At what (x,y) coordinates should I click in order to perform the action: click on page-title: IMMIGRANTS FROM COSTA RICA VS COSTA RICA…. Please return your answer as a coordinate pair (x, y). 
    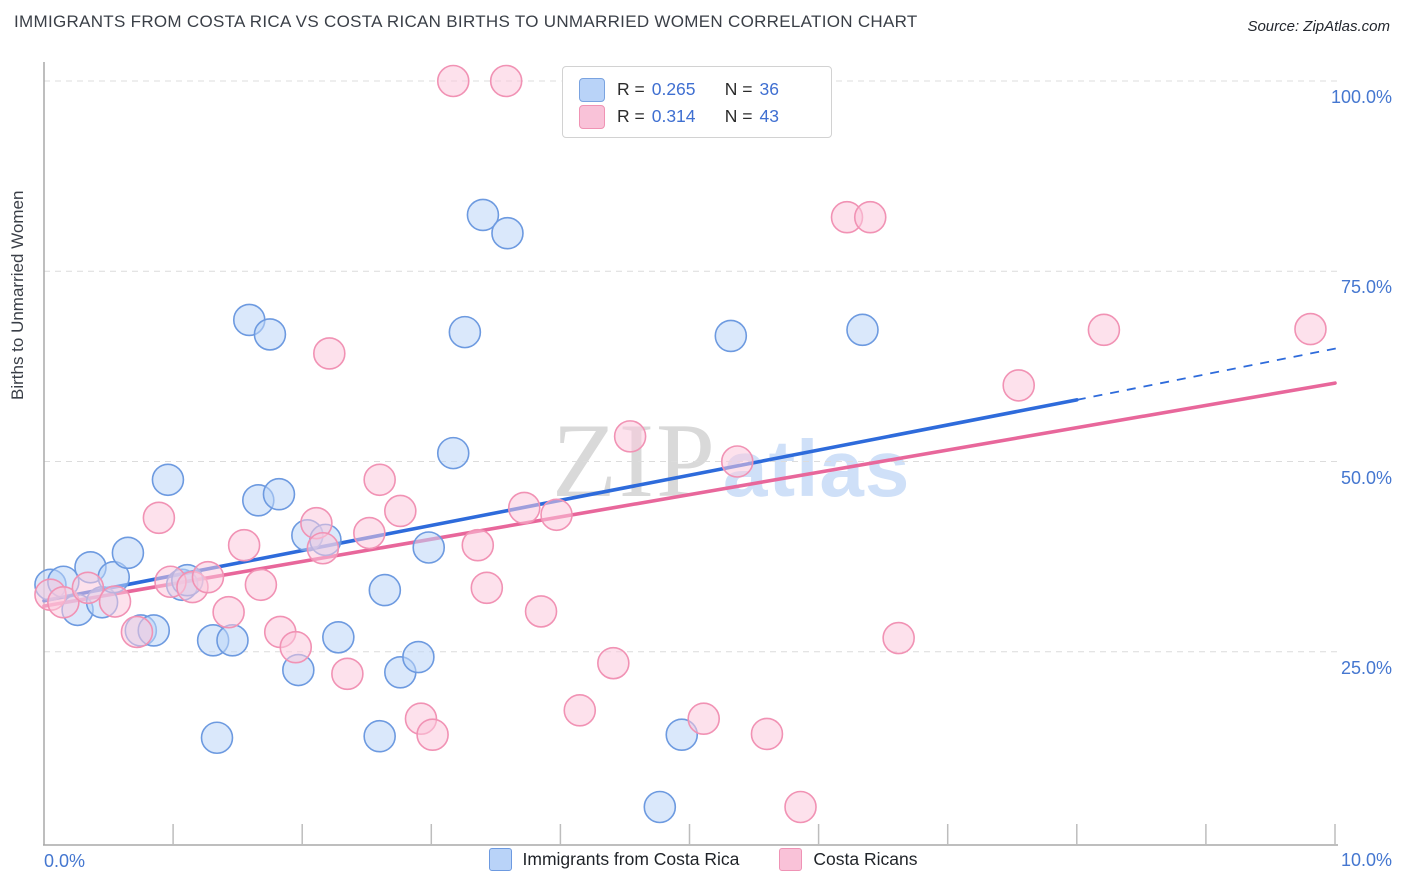
    Looking at the image, I should click on (466, 21).